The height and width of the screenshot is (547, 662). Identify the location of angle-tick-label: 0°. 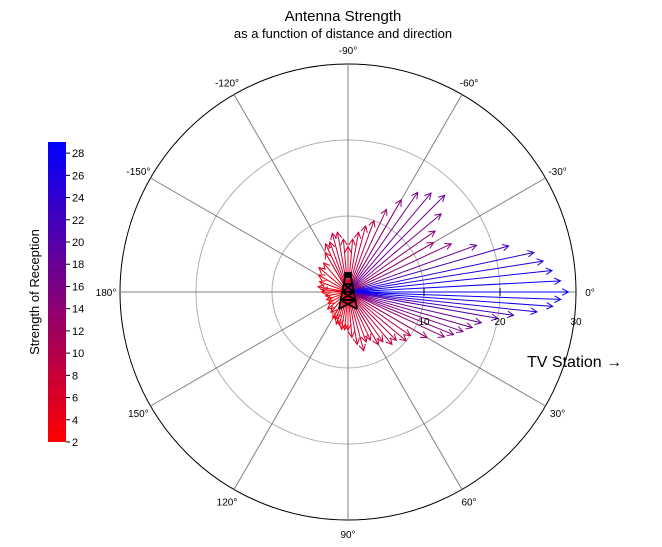
(590, 293).